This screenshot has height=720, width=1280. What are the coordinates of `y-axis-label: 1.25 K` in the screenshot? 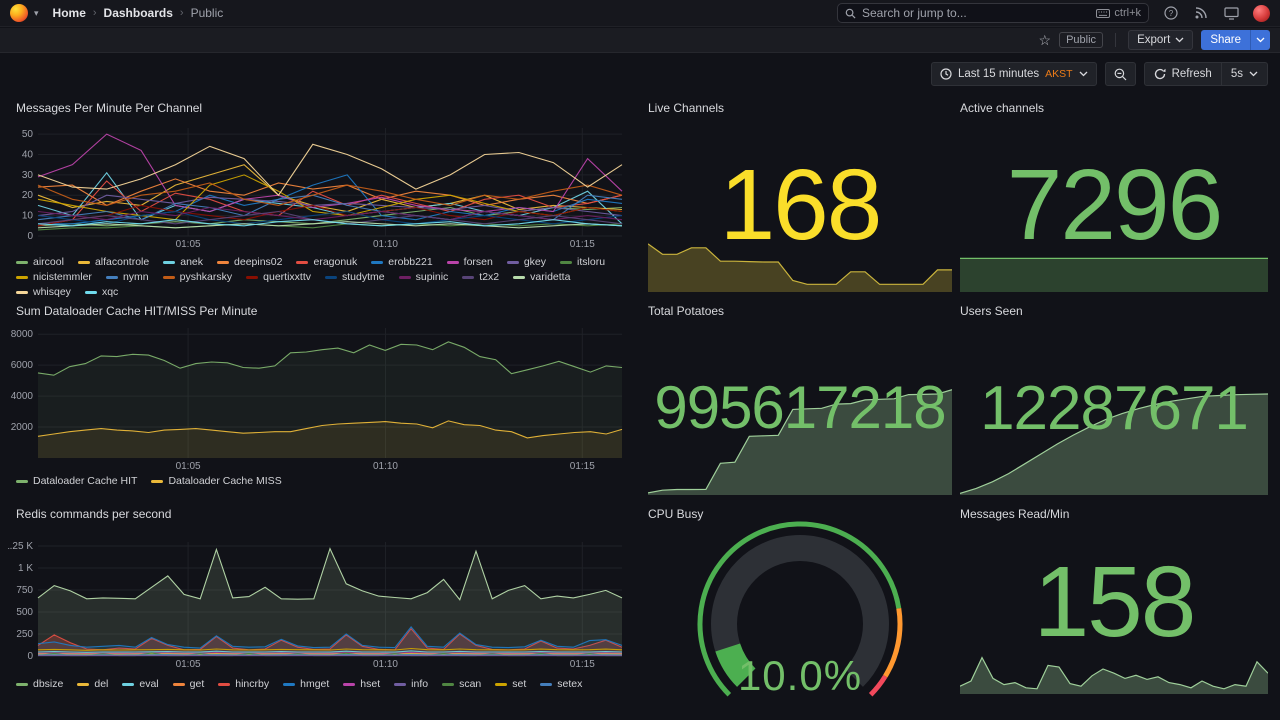 It's located at (20, 546).